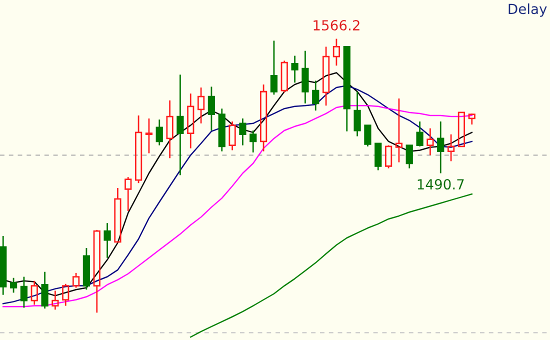  I want to click on text: Delay, so click(527, 10).